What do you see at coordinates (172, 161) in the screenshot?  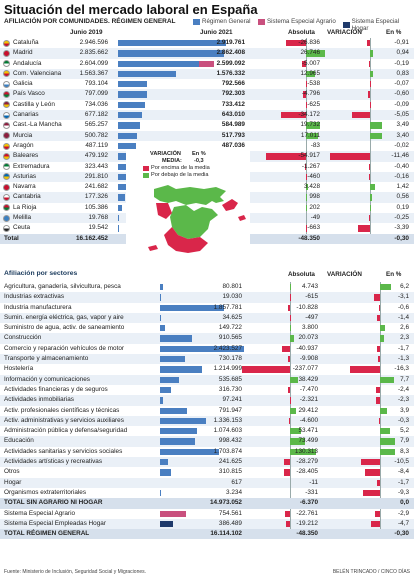 I see `map-legend-media-label: MEDIA:` at bounding box center [172, 161].